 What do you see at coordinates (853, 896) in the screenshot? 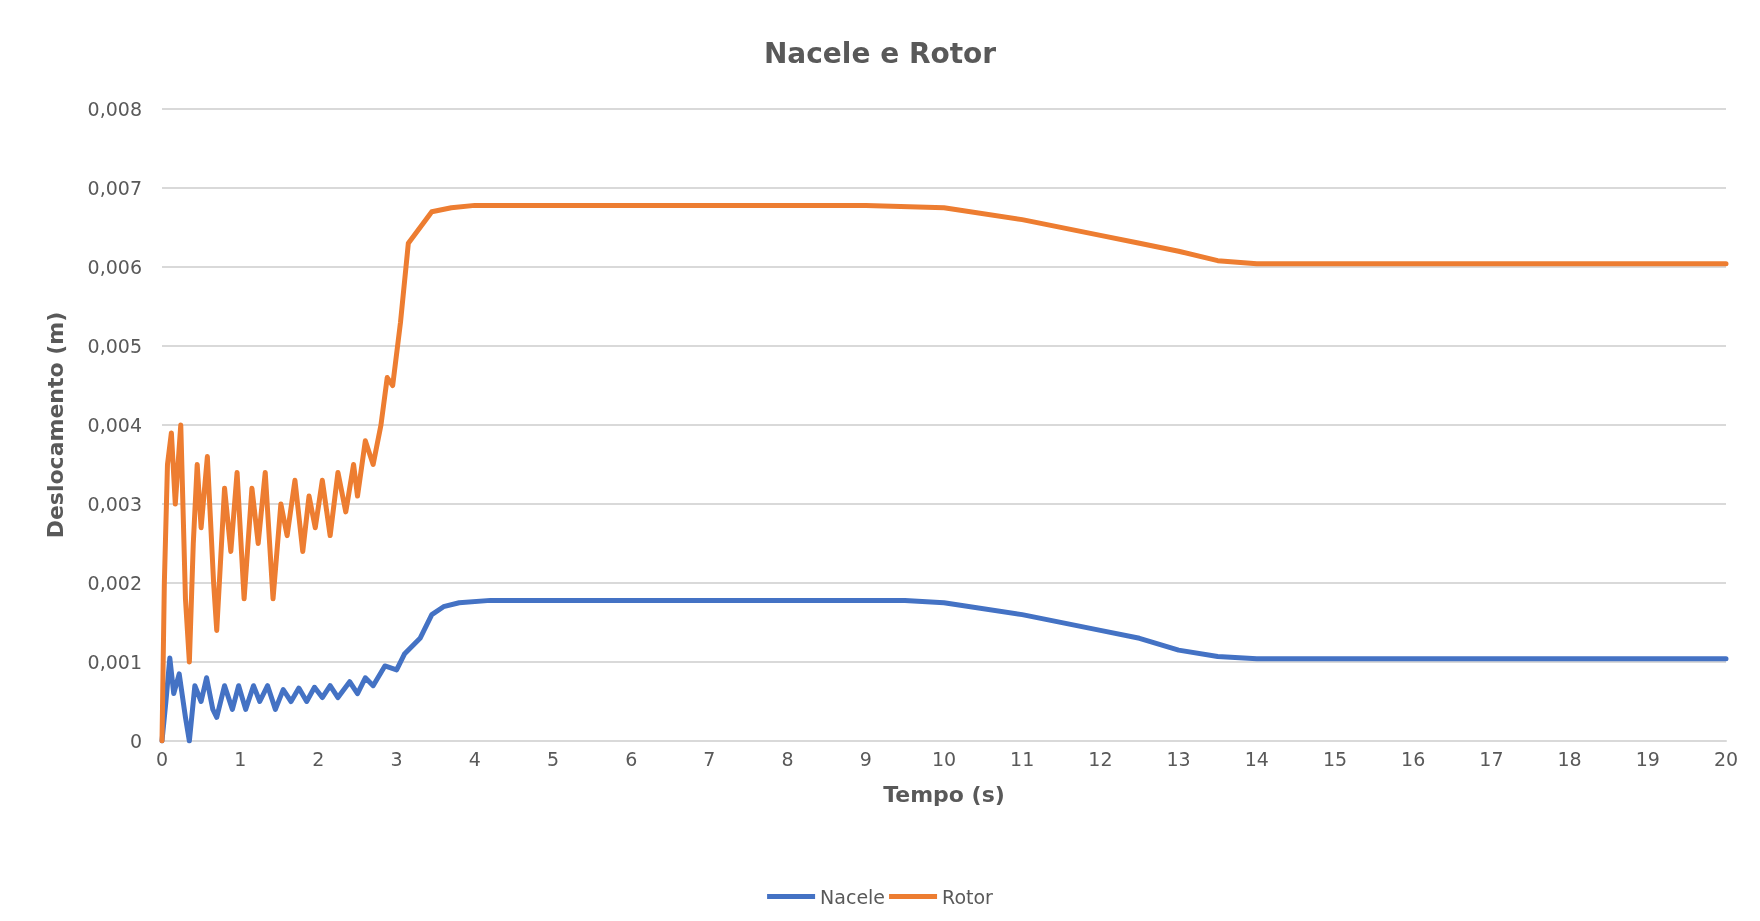
I see `legend-label: Nacele` at bounding box center [853, 896].